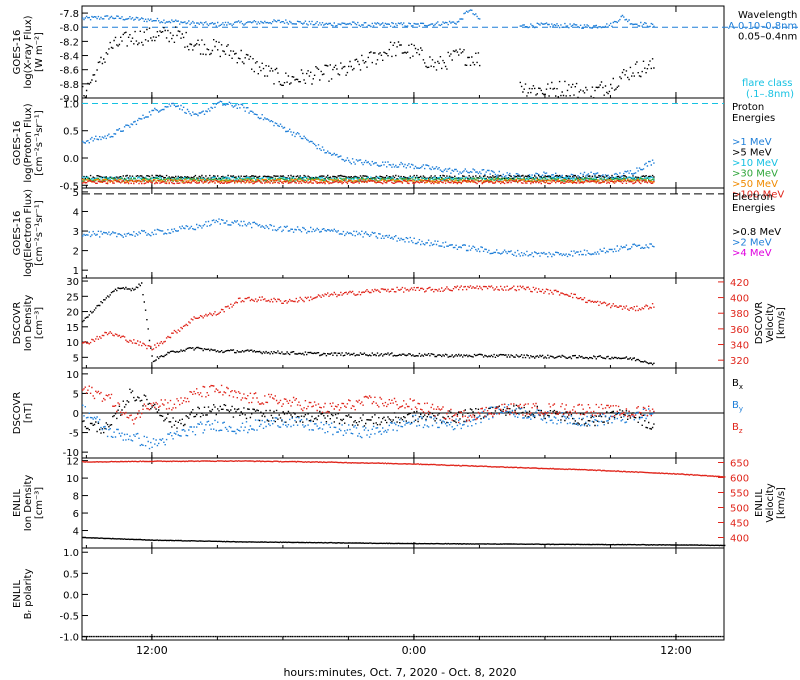 Image resolution: width=800 pixels, height=680 pixels. I want to click on right-y-tick-label: 320, so click(739, 361).